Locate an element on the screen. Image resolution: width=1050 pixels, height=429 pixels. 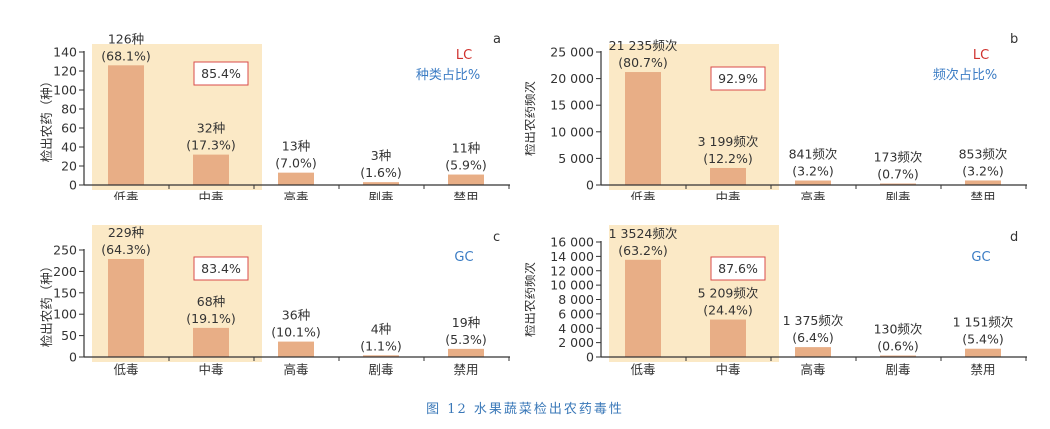
bar-value-label: 4种 is located at coordinates (381, 328).